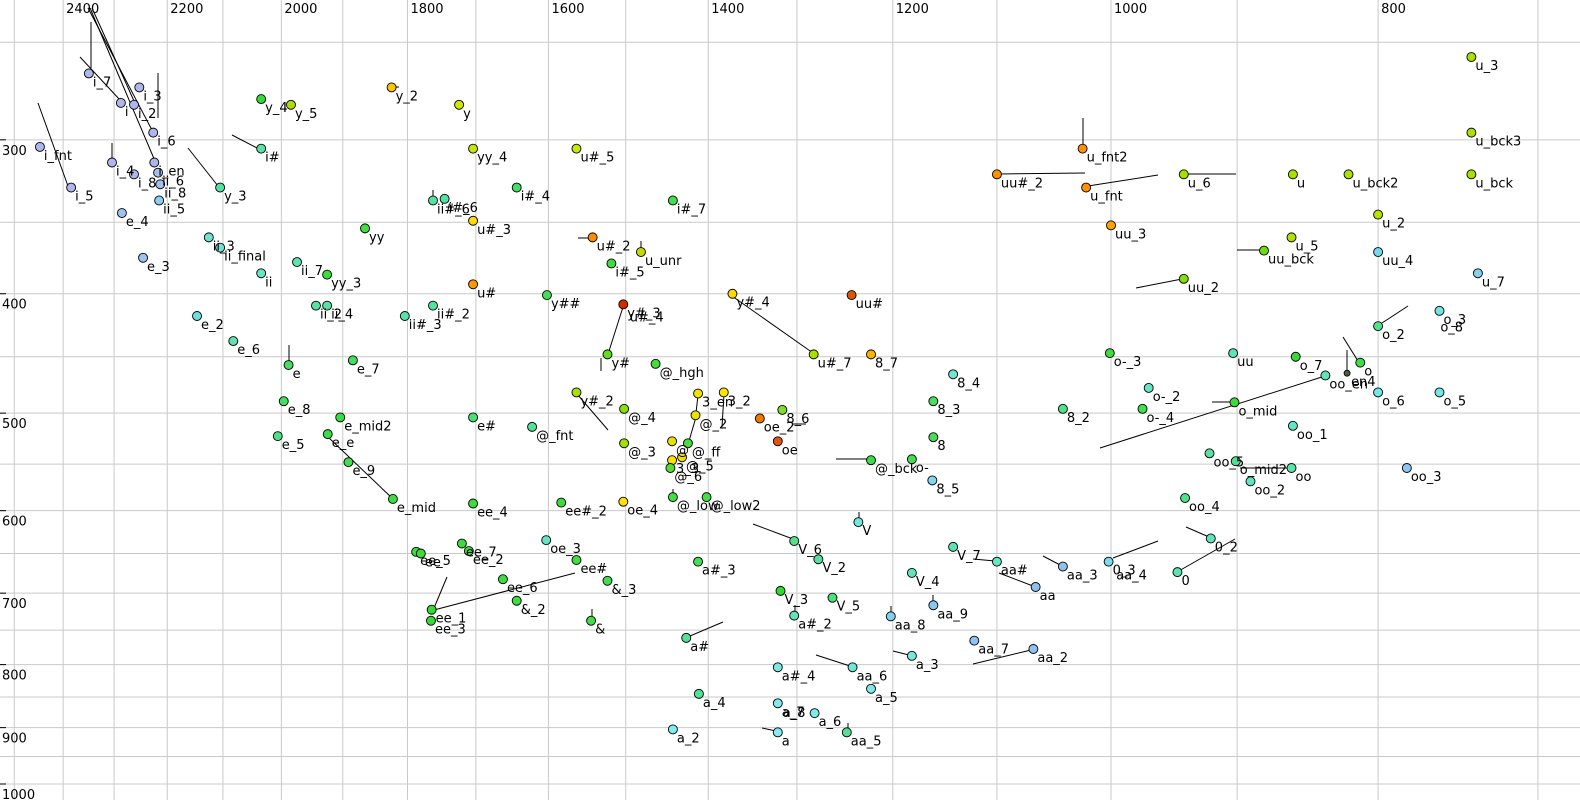  What do you see at coordinates (1035, 587) in the screenshot?
I see `data-point-aa` at bounding box center [1035, 587].